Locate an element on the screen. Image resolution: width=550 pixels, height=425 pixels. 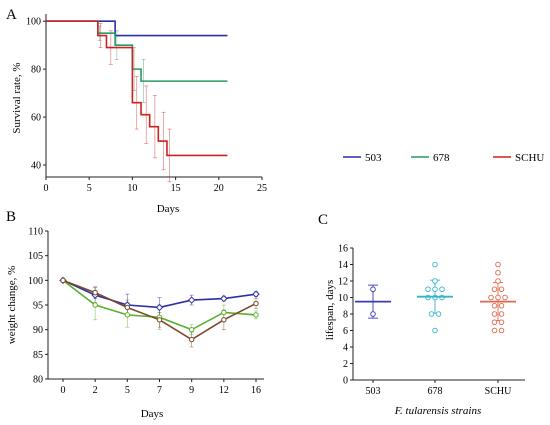
x-tick-label: SCHU is located at coordinates (498, 391).